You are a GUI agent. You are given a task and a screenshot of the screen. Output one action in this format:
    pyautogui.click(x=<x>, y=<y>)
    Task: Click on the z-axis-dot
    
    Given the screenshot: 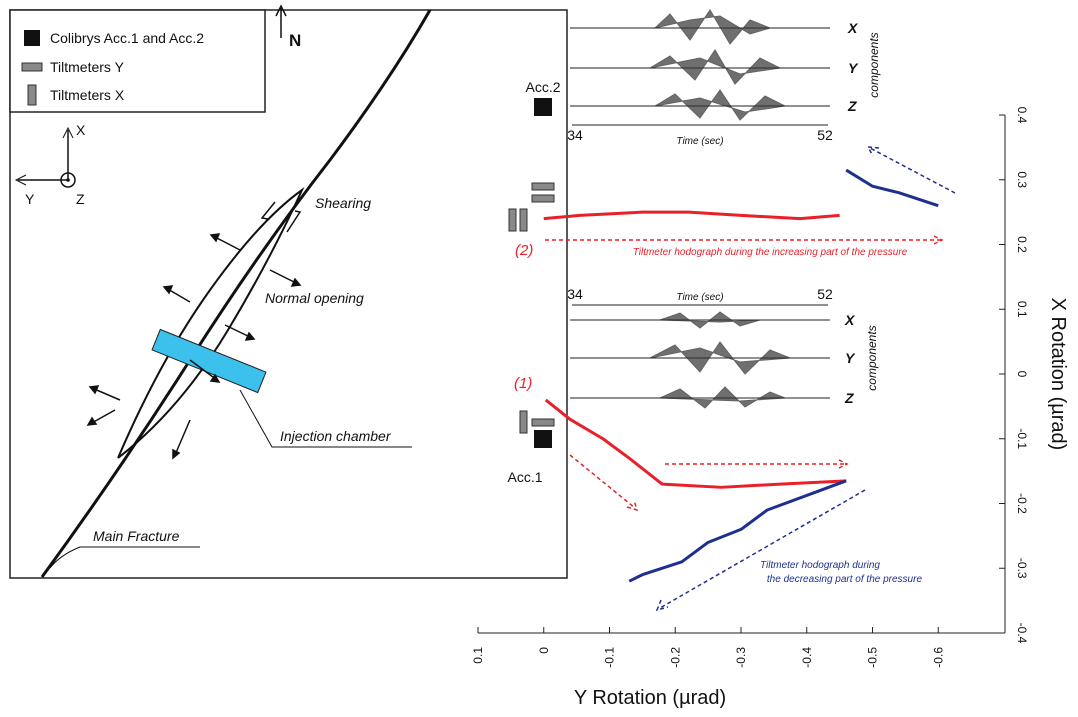 What is the action you would take?
    pyautogui.click(x=68, y=180)
    